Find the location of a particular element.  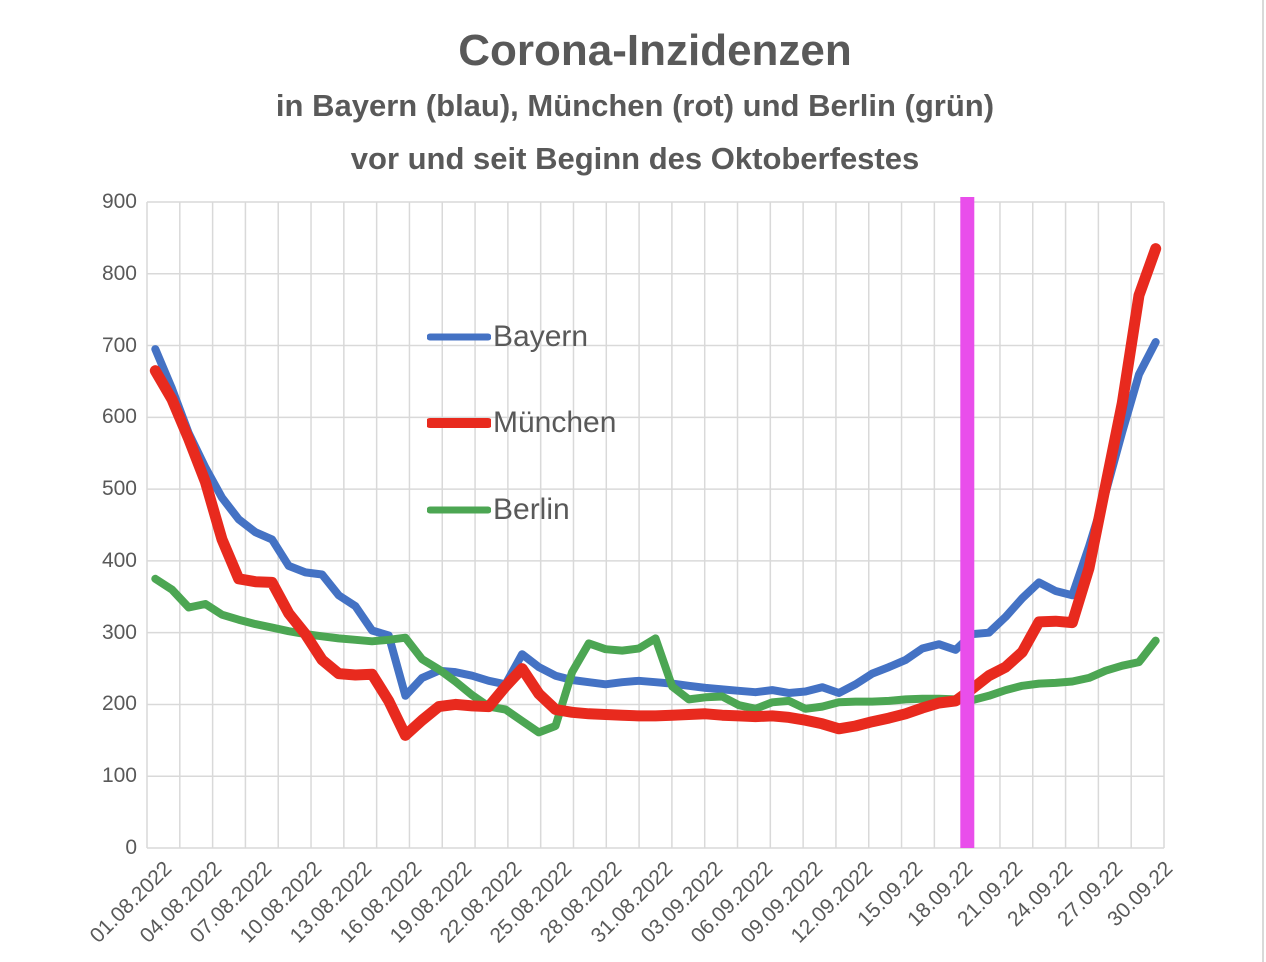

legend-item-bayern: Bayern is located at coordinates (507, 337).